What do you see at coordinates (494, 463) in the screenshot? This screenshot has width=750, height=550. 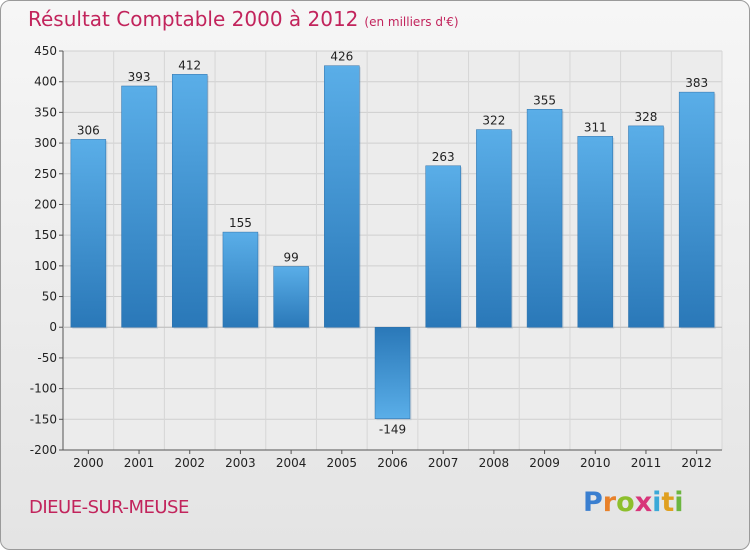 I see `x-tick-label: 2008` at bounding box center [494, 463].